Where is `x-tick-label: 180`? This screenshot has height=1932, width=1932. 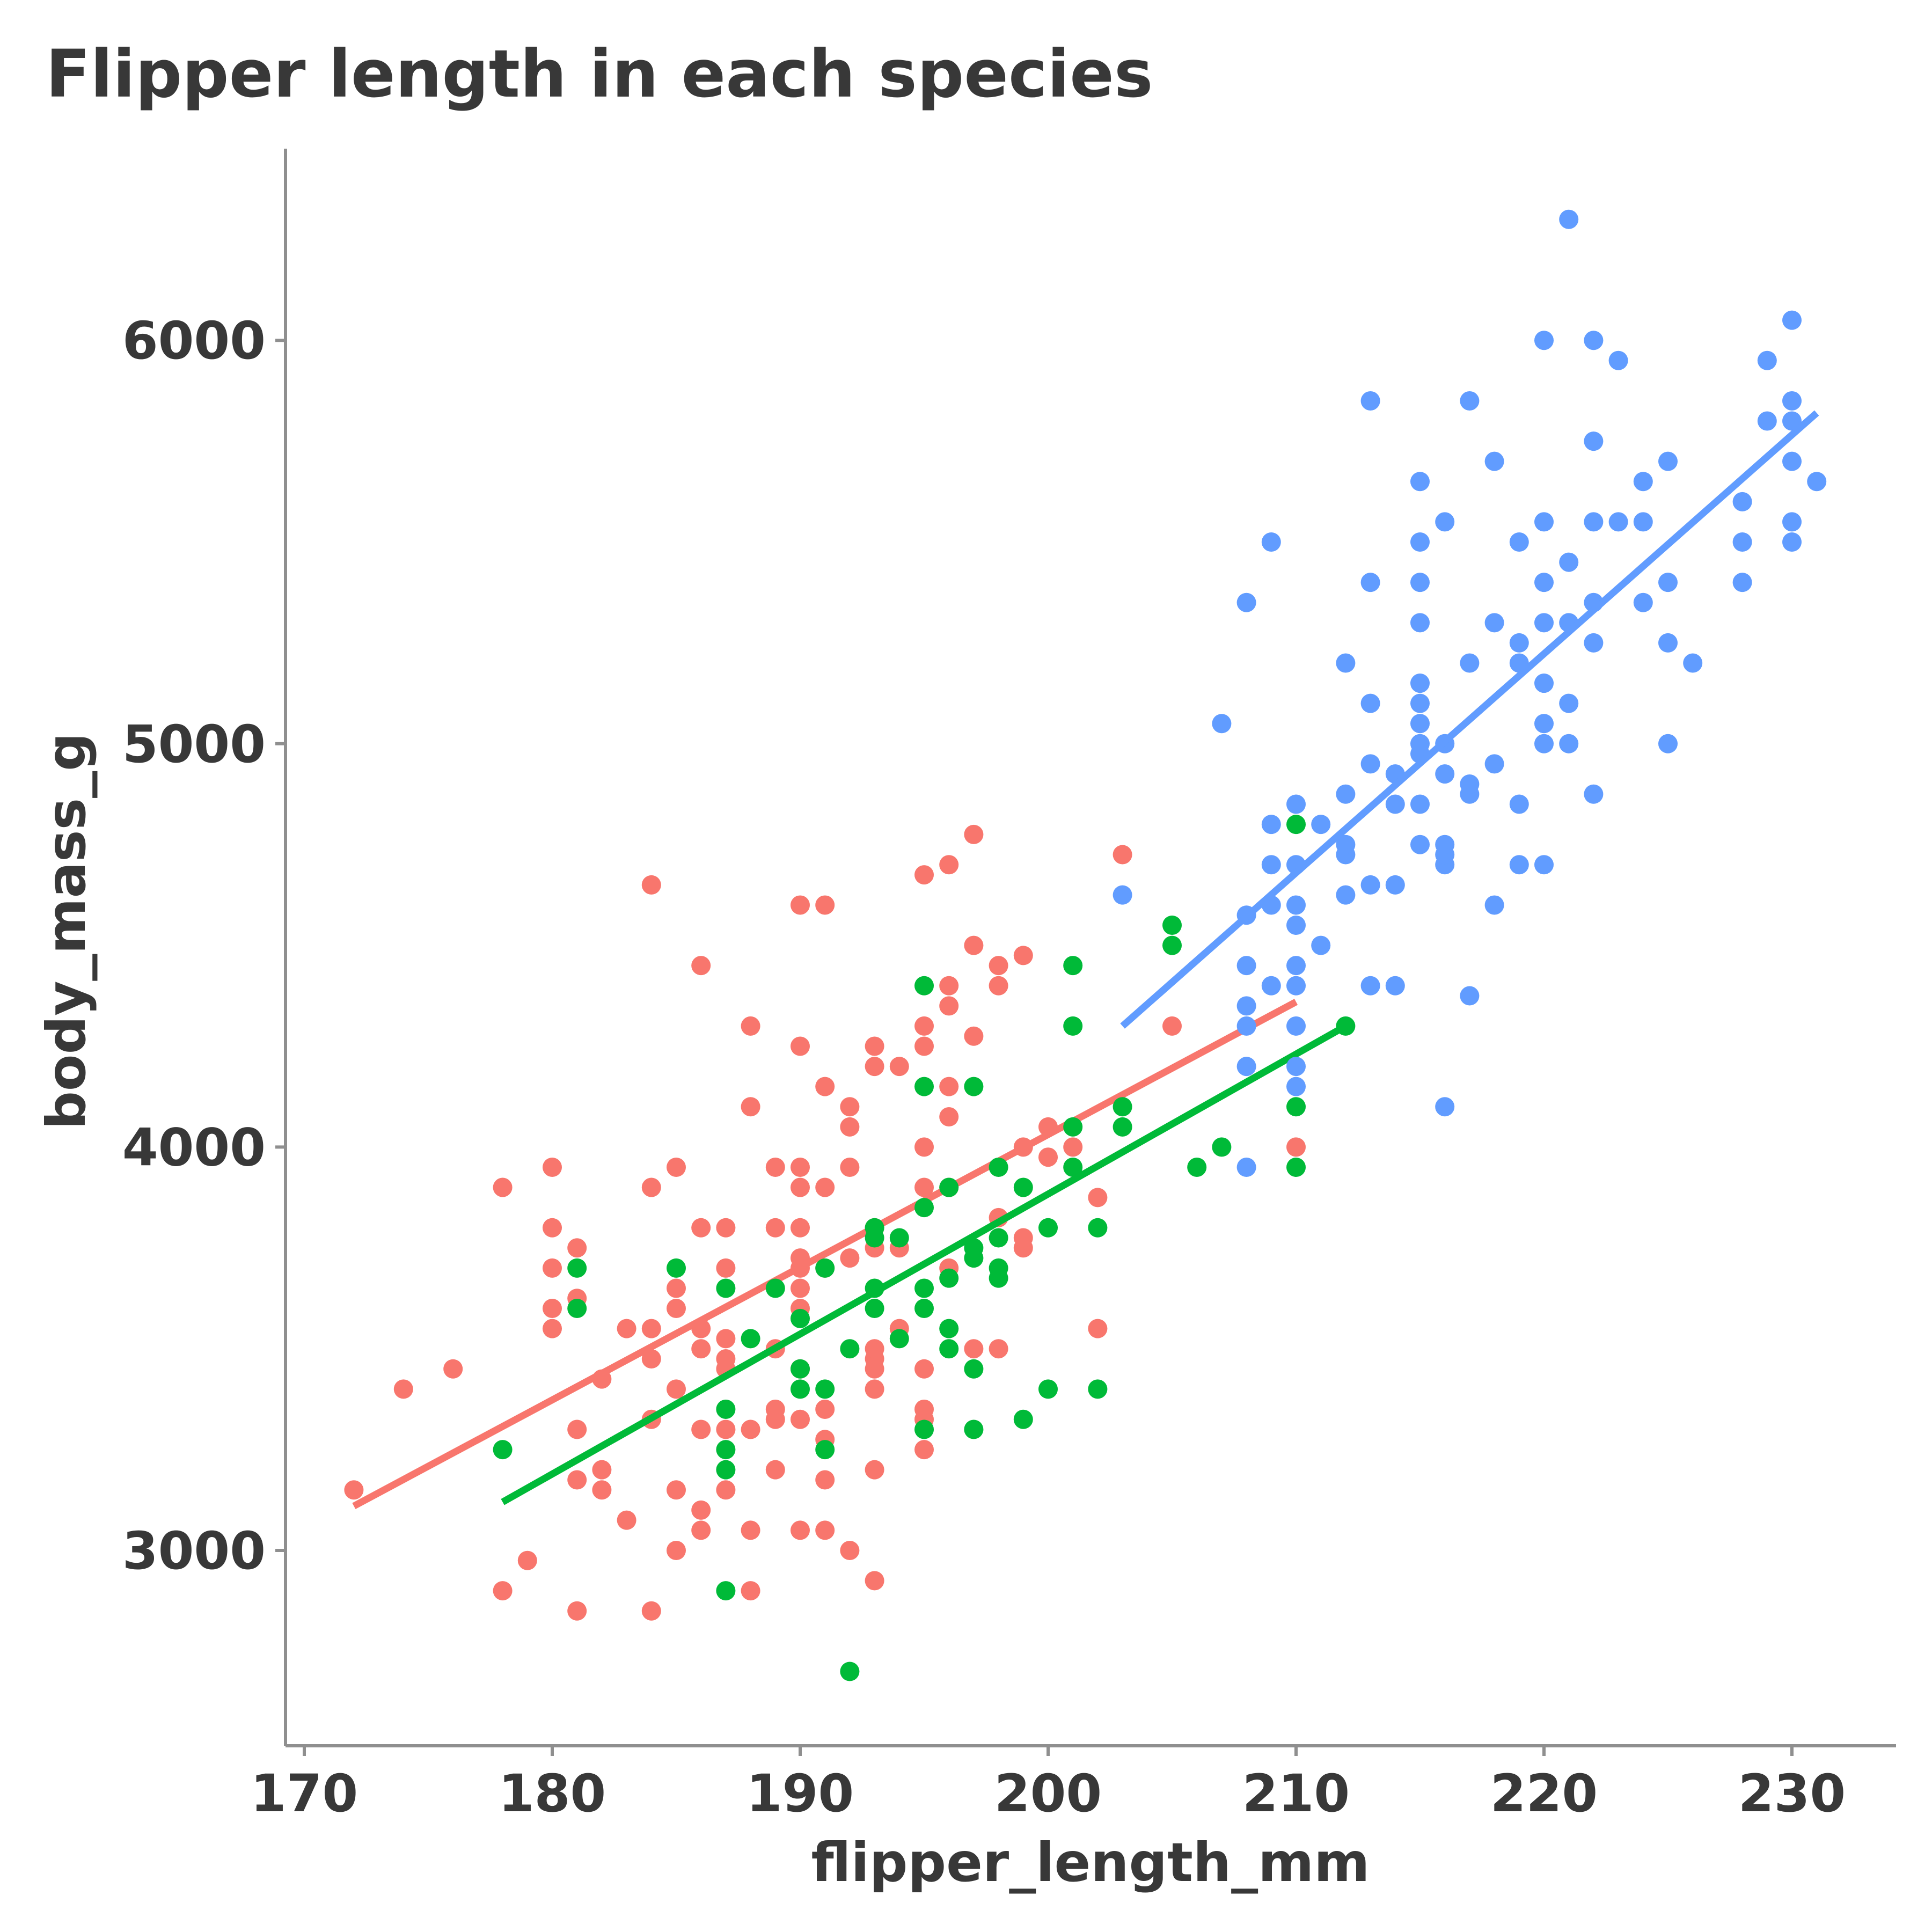 x-tick-label: 180 is located at coordinates (552, 1793).